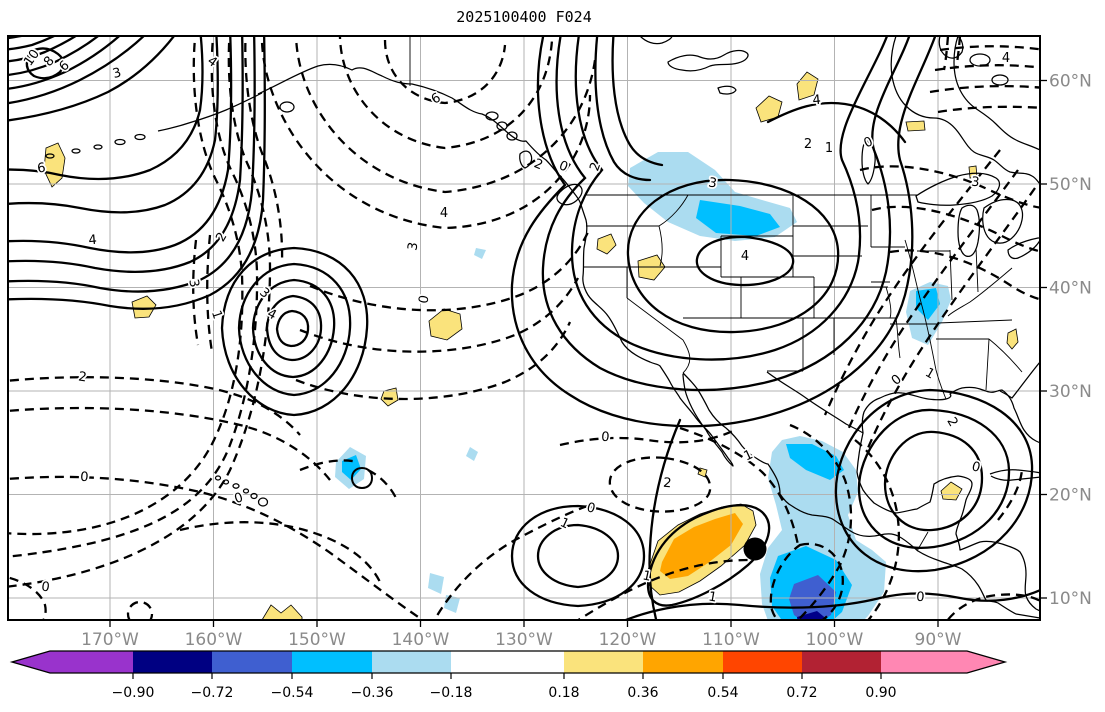 Image resolution: width=1105 pixels, height=712 pixels. Describe the element at coordinates (938, 640) in the screenshot. I see `x-tick-label: 90°W` at that location.